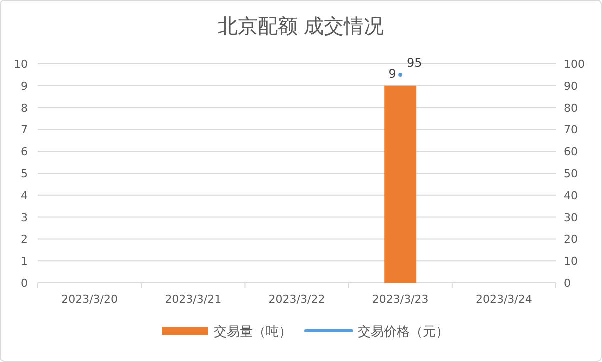 This screenshot has width=602, height=362. Describe the element at coordinates (24, 130) in the screenshot. I see `y-tick-label: 7` at that location.